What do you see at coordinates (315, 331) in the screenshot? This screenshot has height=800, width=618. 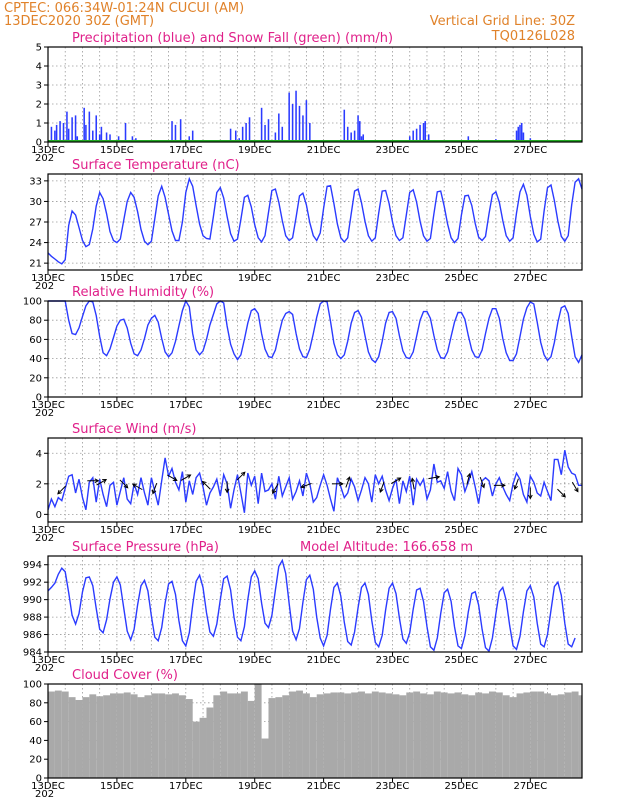 I see `rh-line` at bounding box center [315, 331].